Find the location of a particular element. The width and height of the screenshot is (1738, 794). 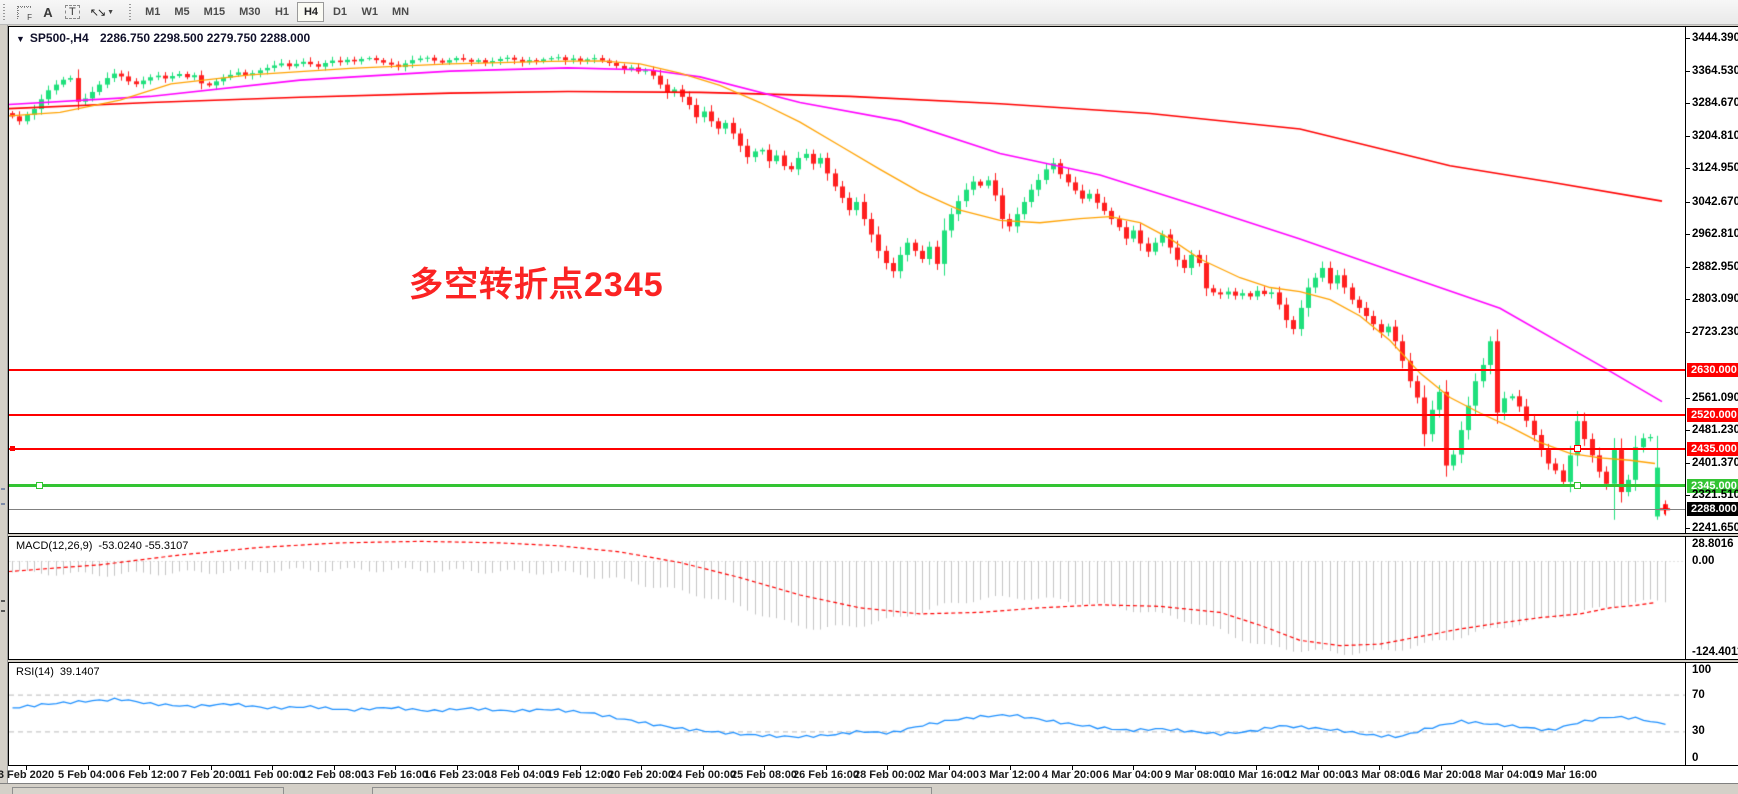

price-axis-label: 2803.090 is located at coordinates (1715, 299).